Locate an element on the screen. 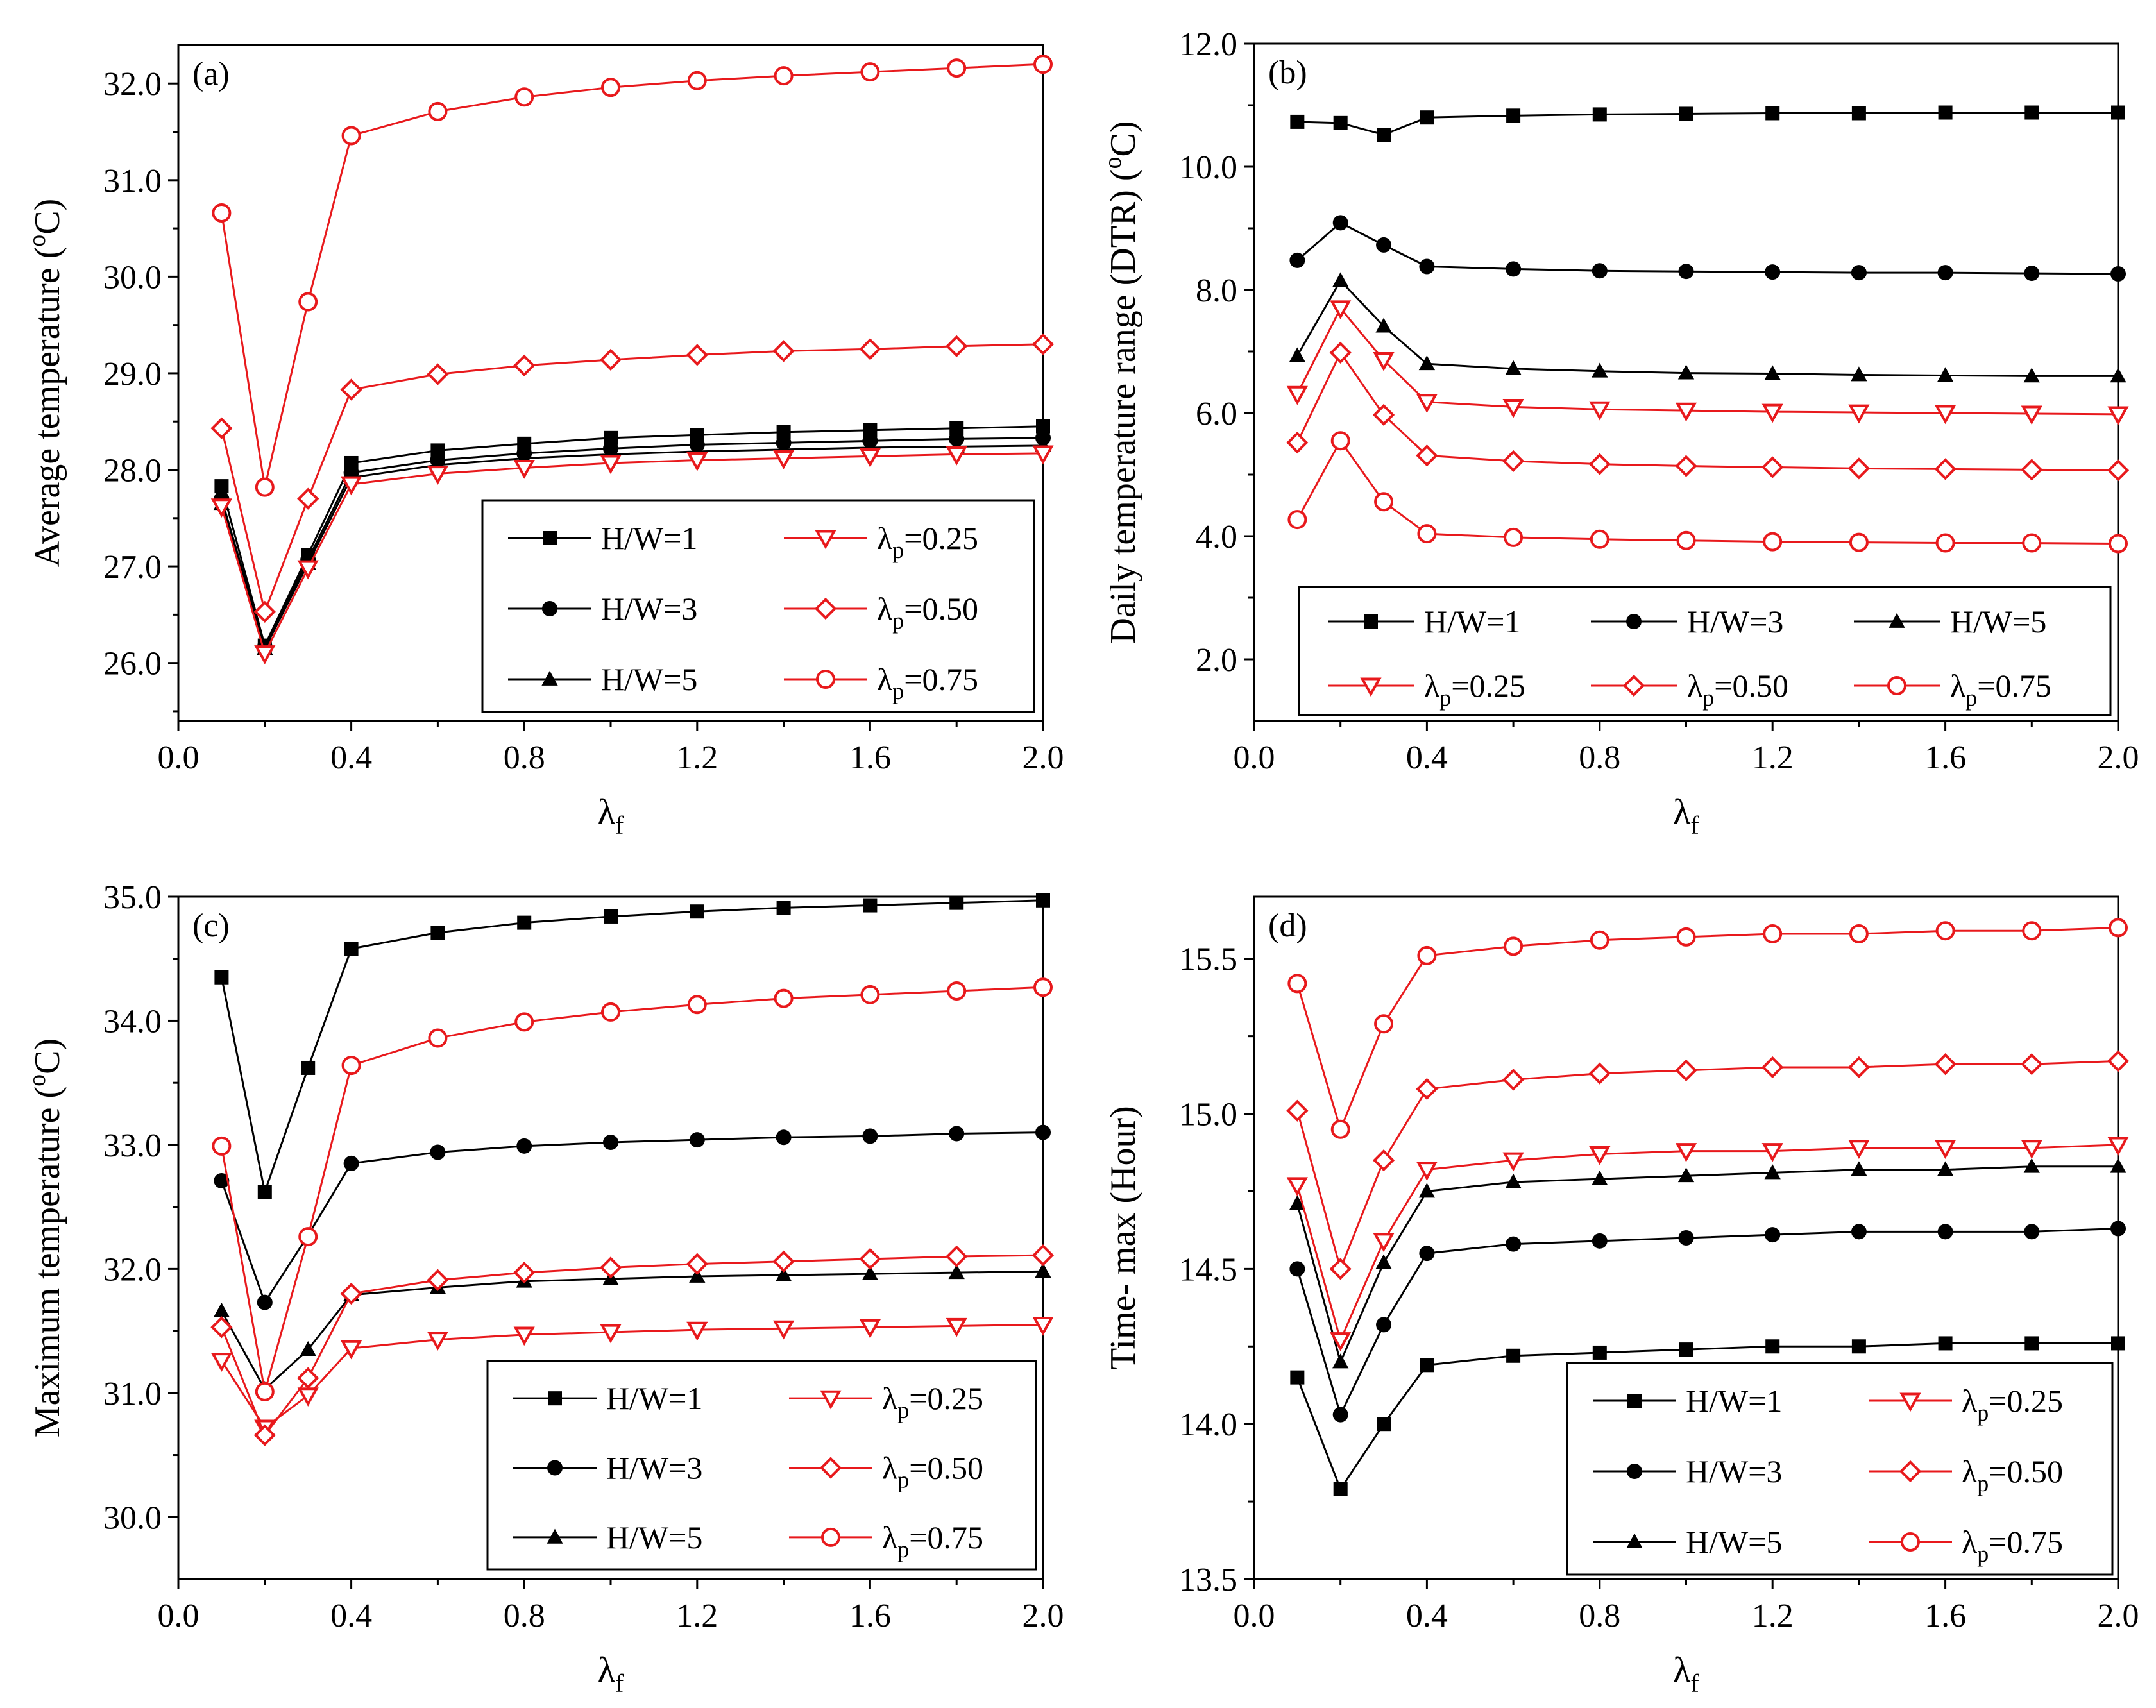 Image resolution: width=2156 pixels, height=1708 pixels. legend-item: H/W=5 is located at coordinates (607, 1537).